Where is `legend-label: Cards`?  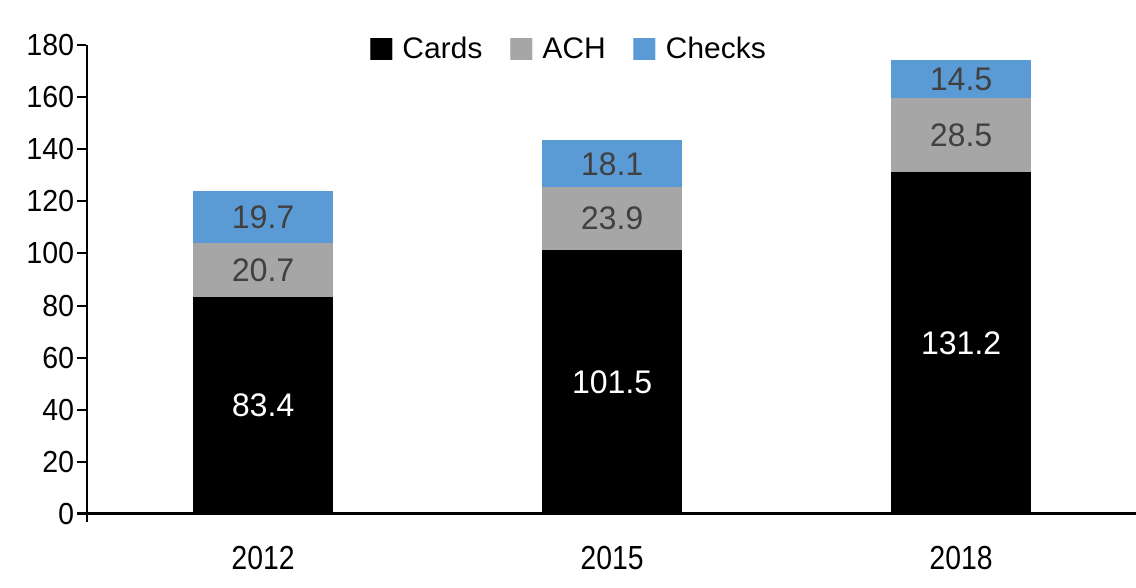 legend-label: Cards is located at coordinates (442, 48).